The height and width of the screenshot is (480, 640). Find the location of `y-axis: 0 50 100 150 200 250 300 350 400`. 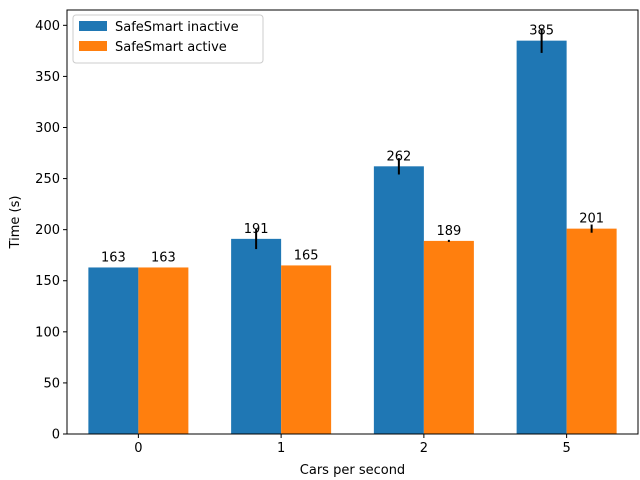

y-axis: 0 50 100 150 200 250 300 350 400 is located at coordinates (51, 231).